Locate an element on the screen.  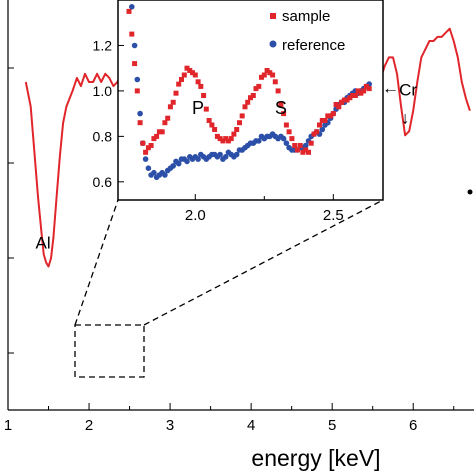
inset-legend: sample reference is located at coordinates (307, 31).